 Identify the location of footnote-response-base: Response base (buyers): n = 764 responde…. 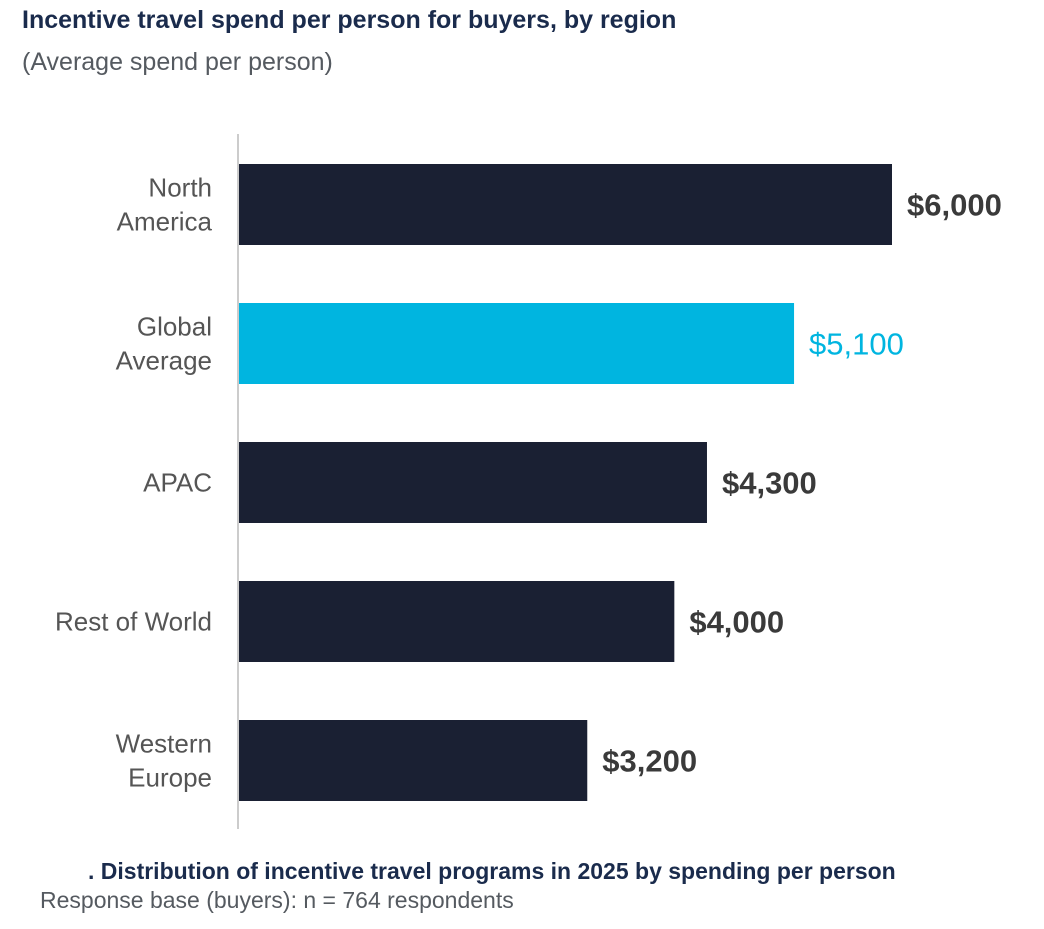
(277, 900).